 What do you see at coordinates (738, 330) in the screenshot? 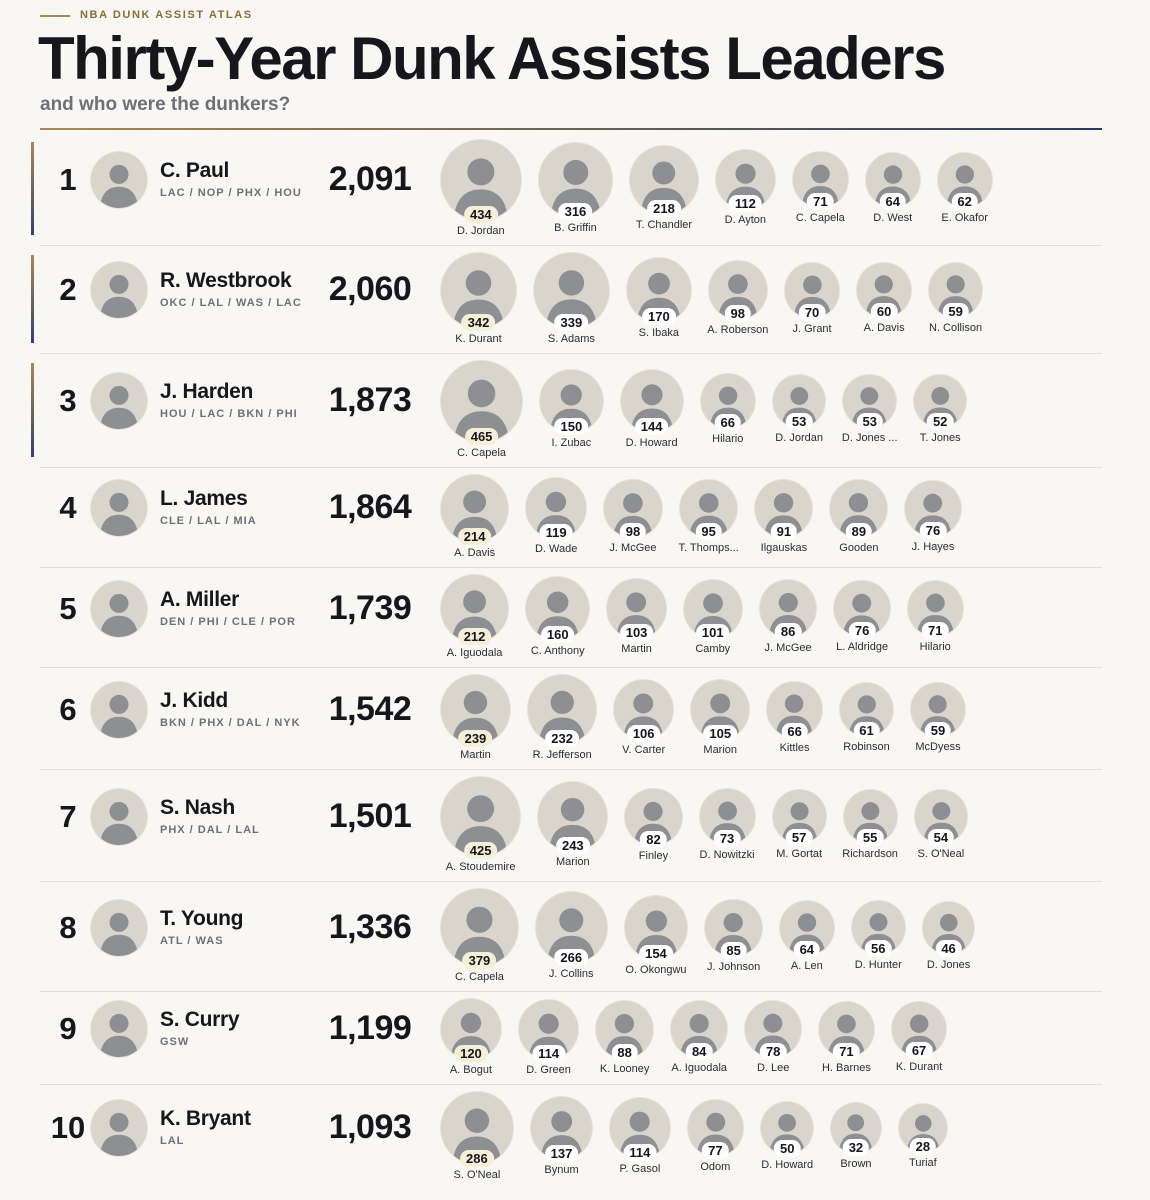
I see `dunker-name: A. Roberson` at bounding box center [738, 330].